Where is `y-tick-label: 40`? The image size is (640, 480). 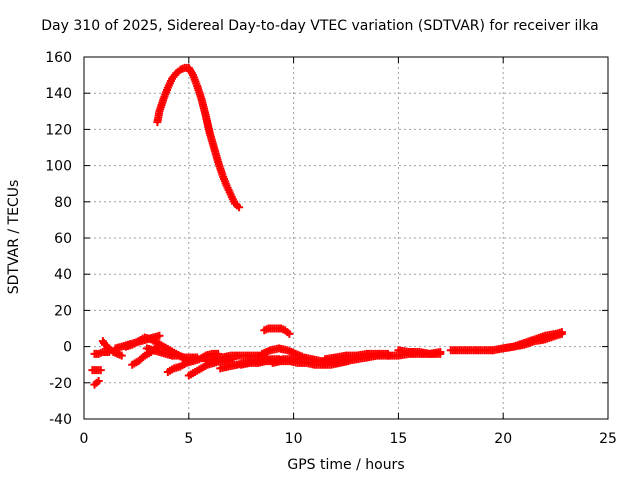
y-tick-label: 40 is located at coordinates (63, 275).